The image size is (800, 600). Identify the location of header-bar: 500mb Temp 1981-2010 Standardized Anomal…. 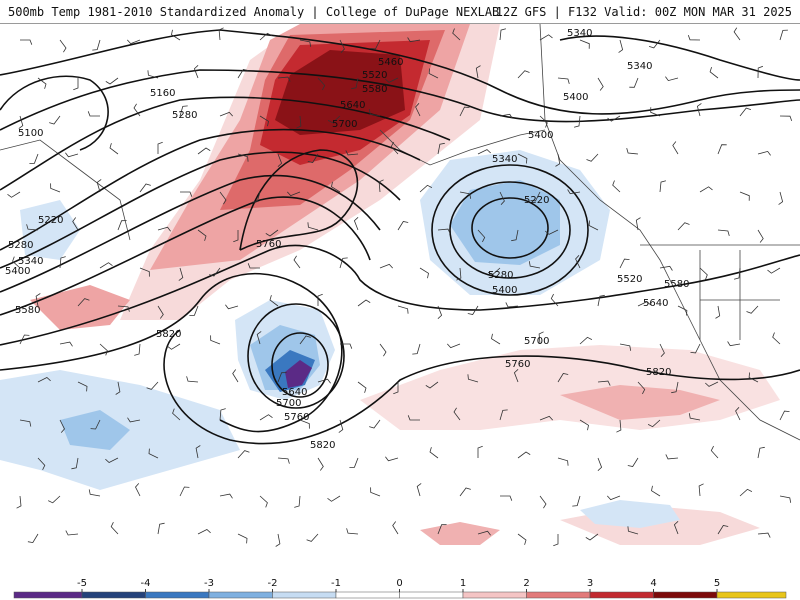
(400, 12).